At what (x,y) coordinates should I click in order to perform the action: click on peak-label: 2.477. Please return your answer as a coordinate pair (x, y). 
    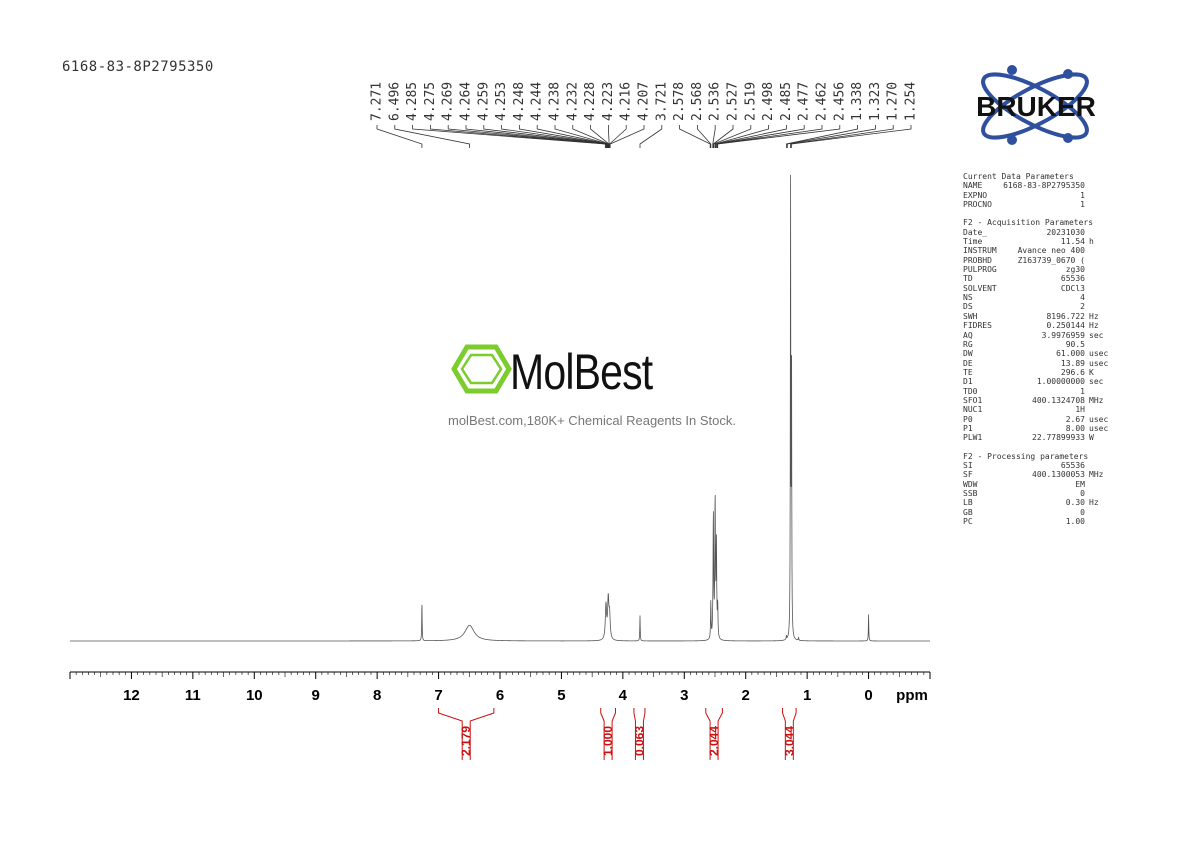
    Looking at the image, I should click on (804, 101).